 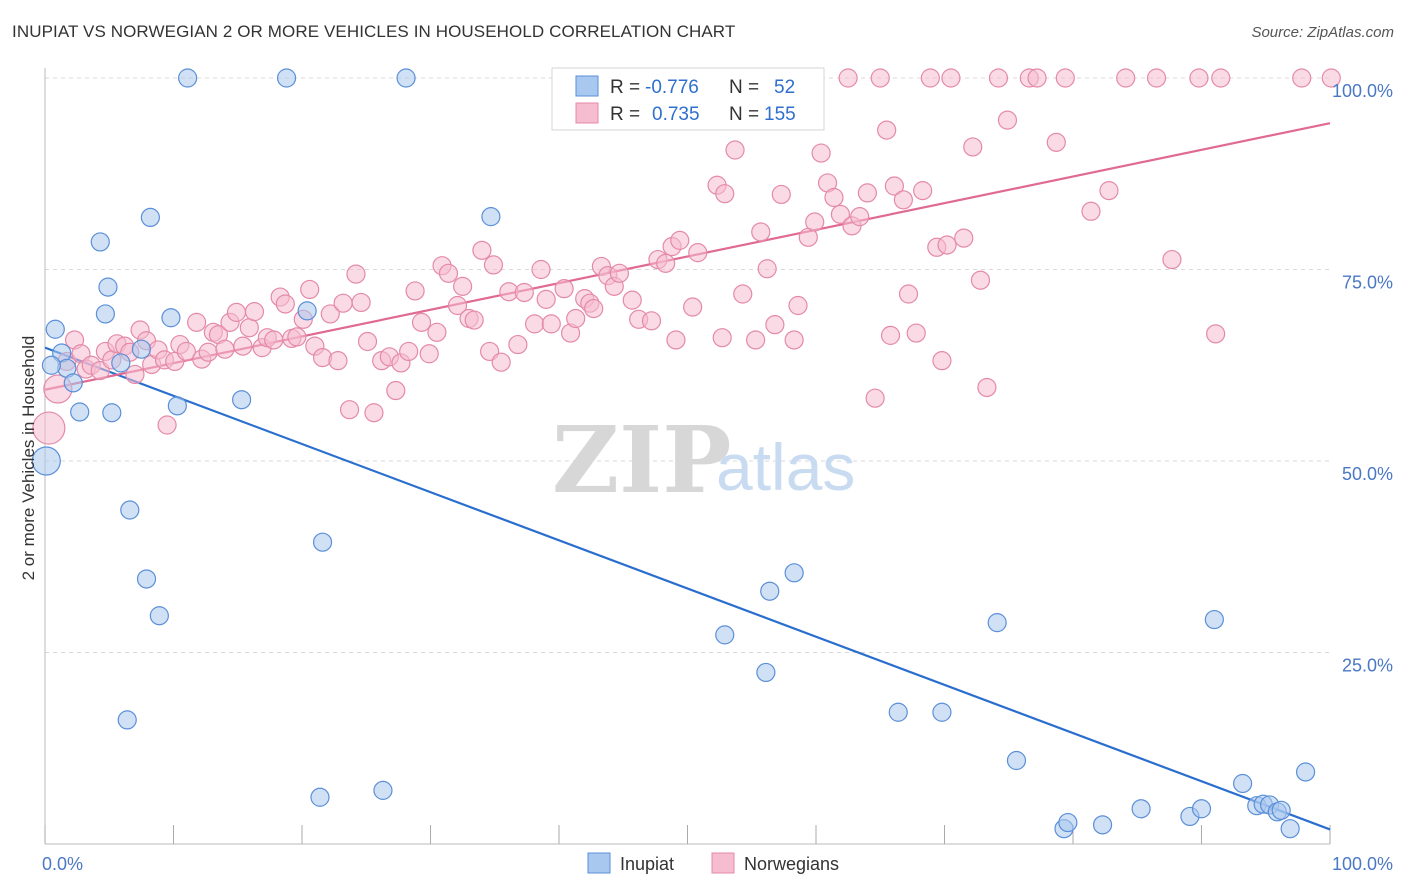 What do you see at coordinates (1362, 864) in the screenshot?
I see `x-tick-label-1: 100.0%` at bounding box center [1362, 864].